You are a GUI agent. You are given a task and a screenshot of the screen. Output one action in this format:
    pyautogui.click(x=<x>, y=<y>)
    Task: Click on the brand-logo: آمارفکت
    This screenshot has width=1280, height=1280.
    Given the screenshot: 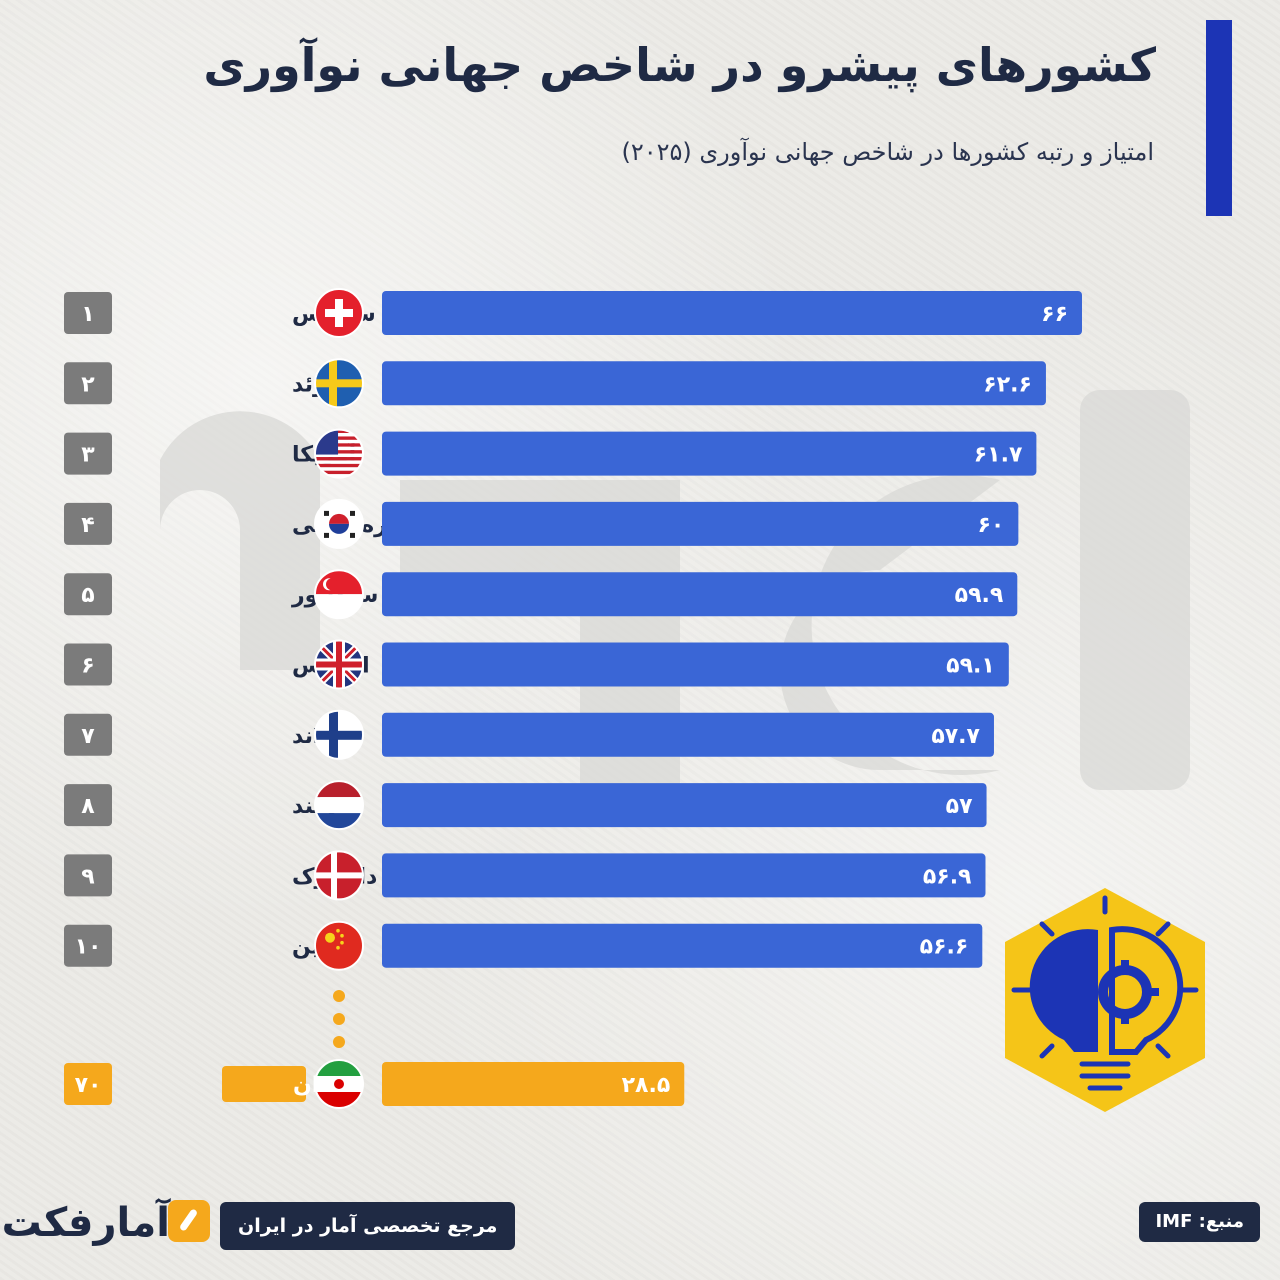 What is the action you would take?
    pyautogui.click(x=85, y=1223)
    